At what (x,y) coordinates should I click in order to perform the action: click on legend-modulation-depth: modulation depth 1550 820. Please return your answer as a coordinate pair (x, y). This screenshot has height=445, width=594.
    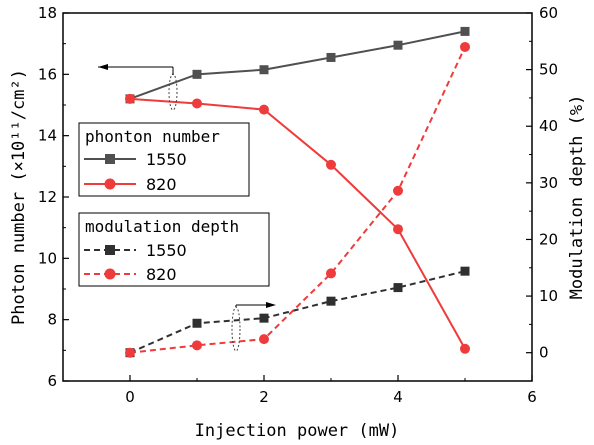
    Looking at the image, I should click on (174, 249).